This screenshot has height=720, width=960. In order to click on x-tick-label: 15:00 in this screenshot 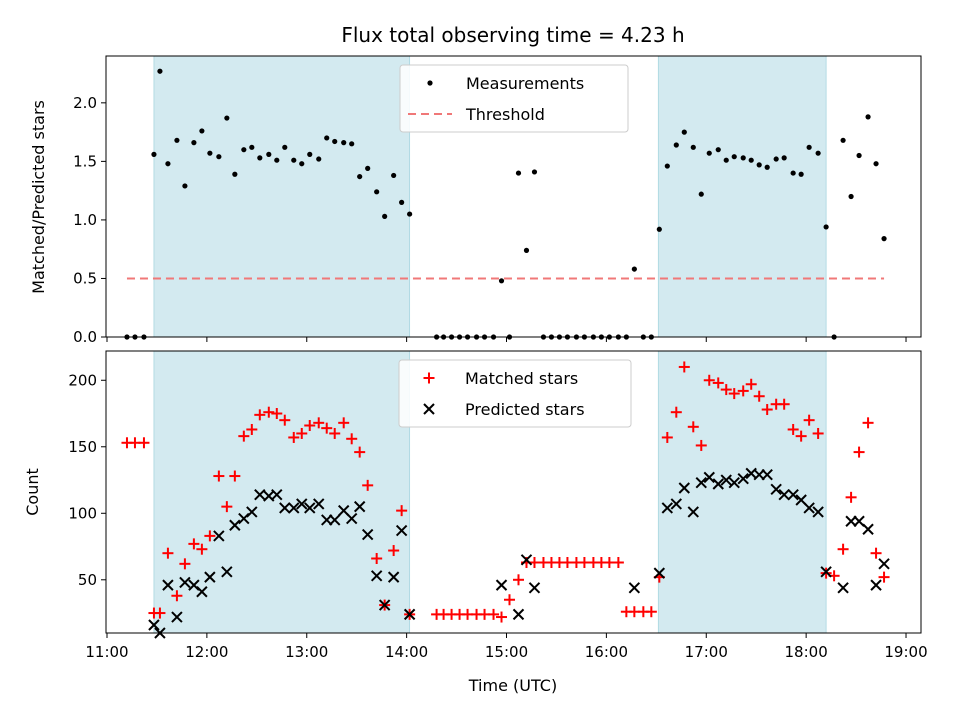, I will do `click(506, 652)`.